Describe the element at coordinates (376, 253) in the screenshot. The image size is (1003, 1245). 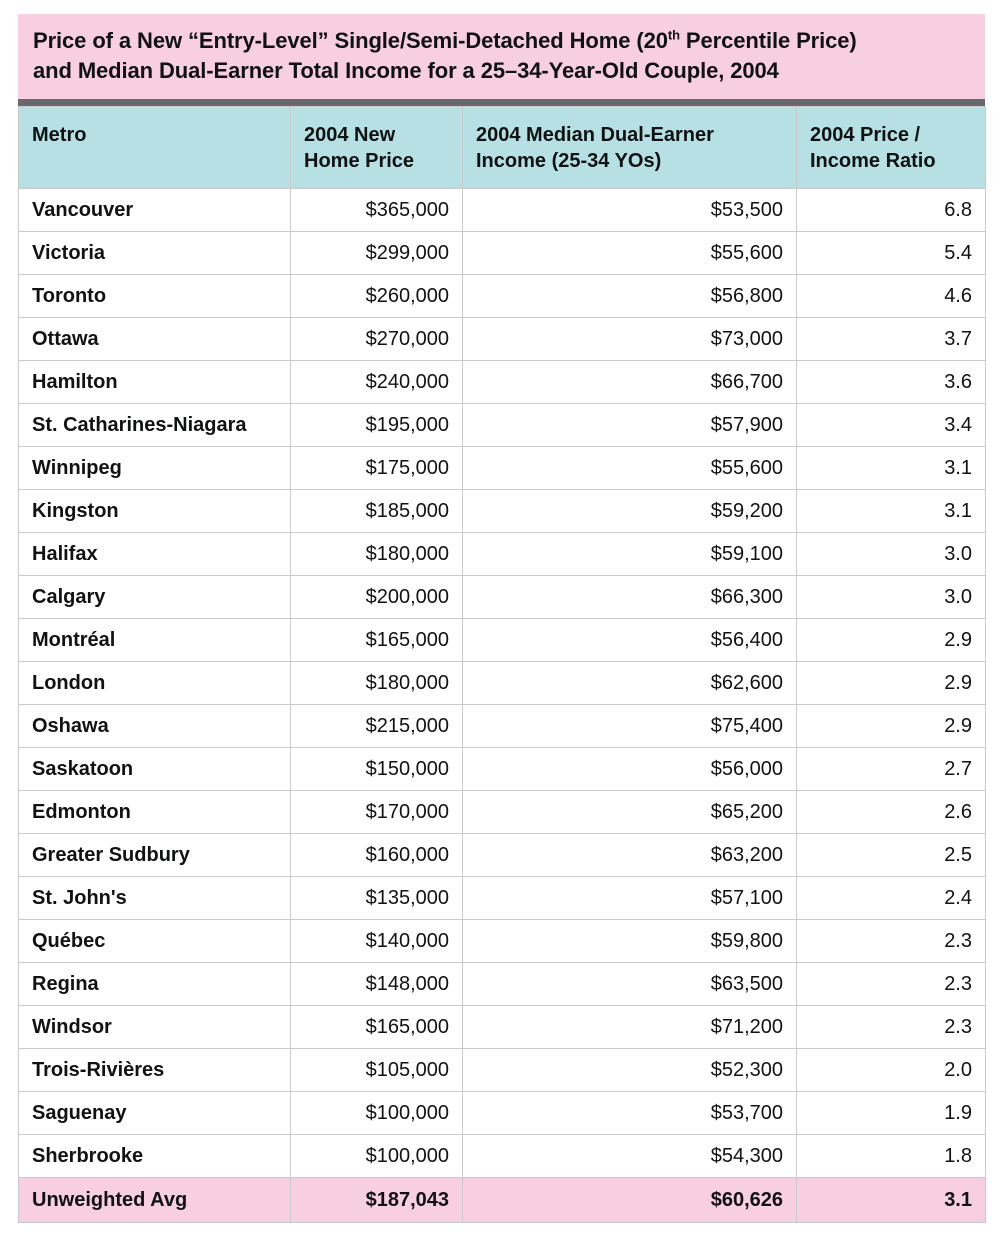
I see `price-cell: $299,000` at that location.